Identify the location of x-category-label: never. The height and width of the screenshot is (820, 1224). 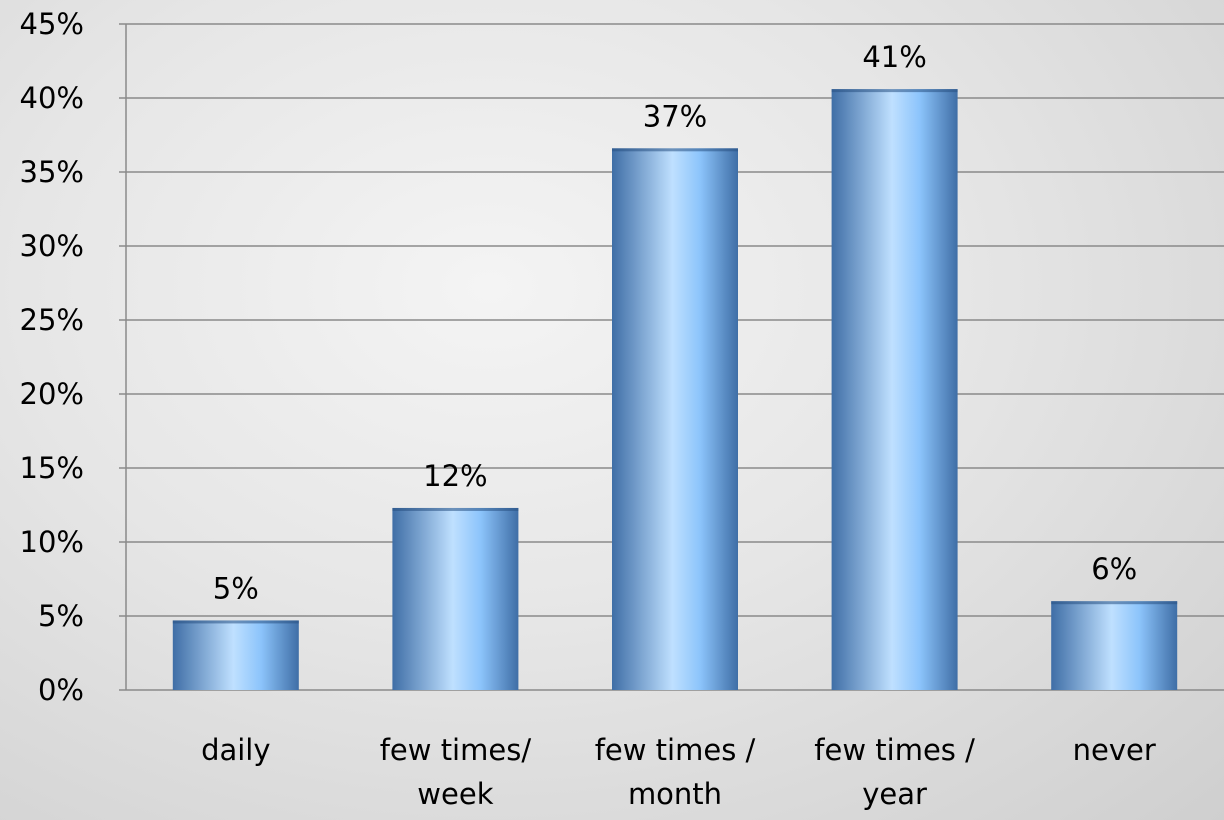
(1114, 750).